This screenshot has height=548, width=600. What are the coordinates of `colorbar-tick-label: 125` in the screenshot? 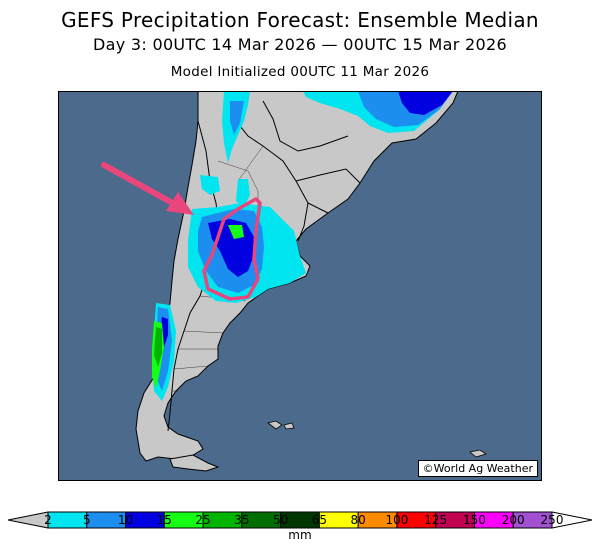 It's located at (436, 520).